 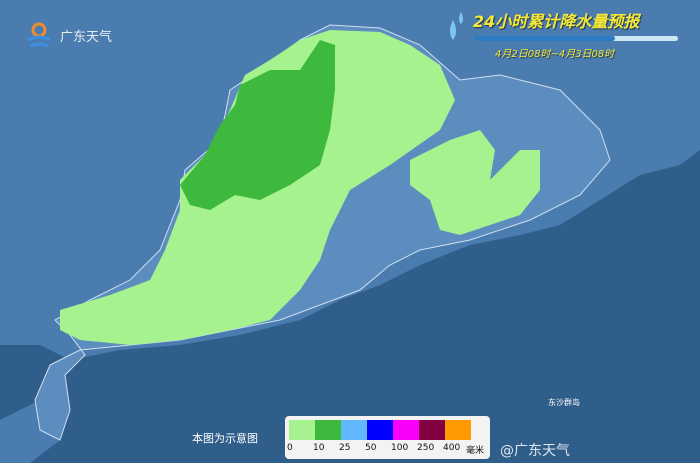 What do you see at coordinates (371, 448) in the screenshot?
I see `legend-tick: 50` at bounding box center [371, 448].